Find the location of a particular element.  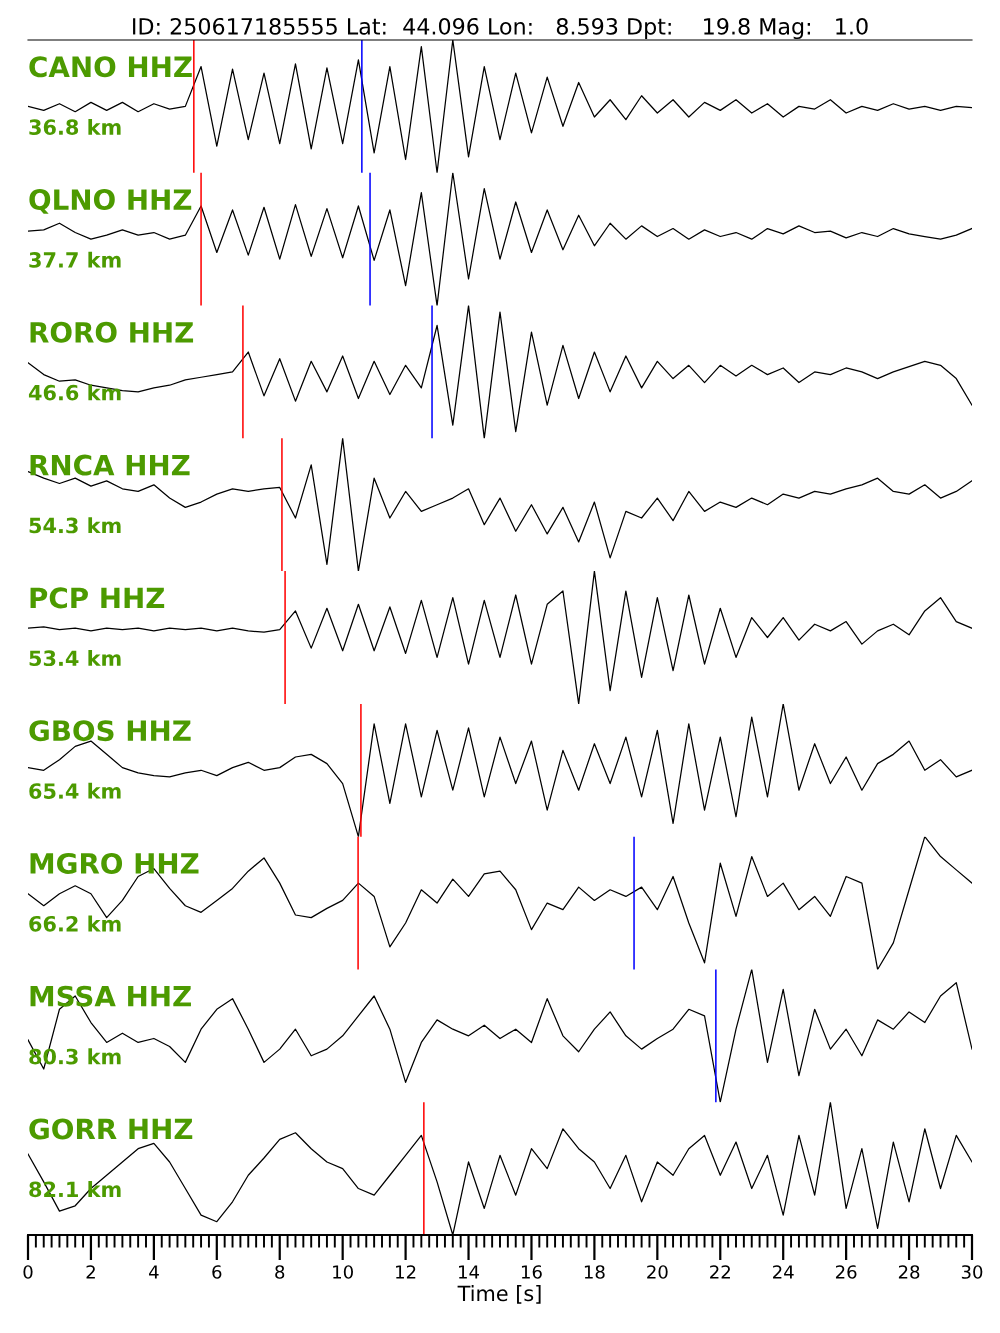

annotation: MSSA HHZ is located at coordinates (110, 996).